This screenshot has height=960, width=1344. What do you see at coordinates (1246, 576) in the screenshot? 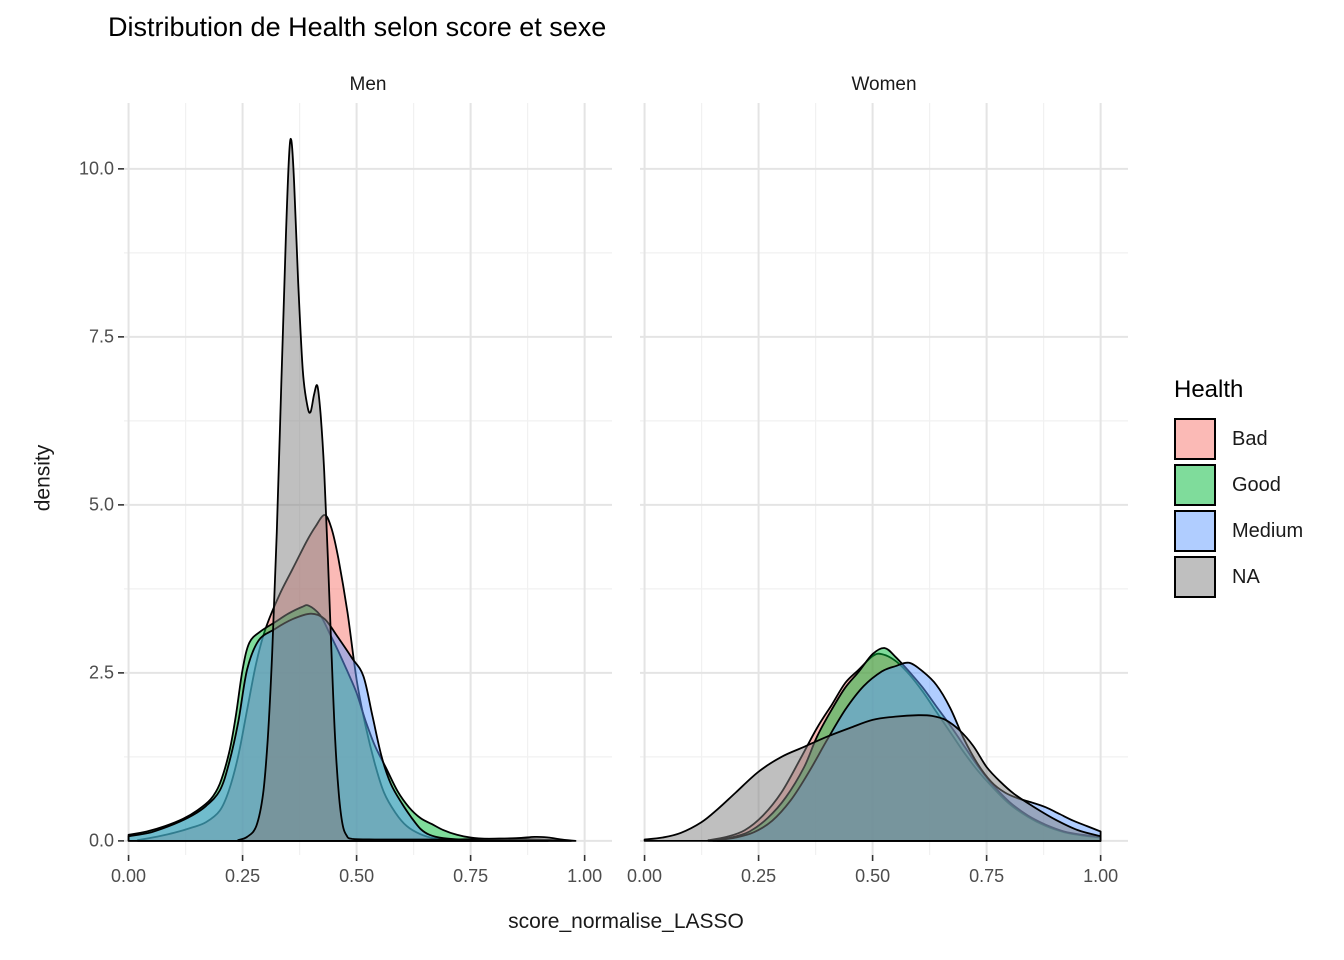
I see `legend-label: NA` at bounding box center [1246, 576].